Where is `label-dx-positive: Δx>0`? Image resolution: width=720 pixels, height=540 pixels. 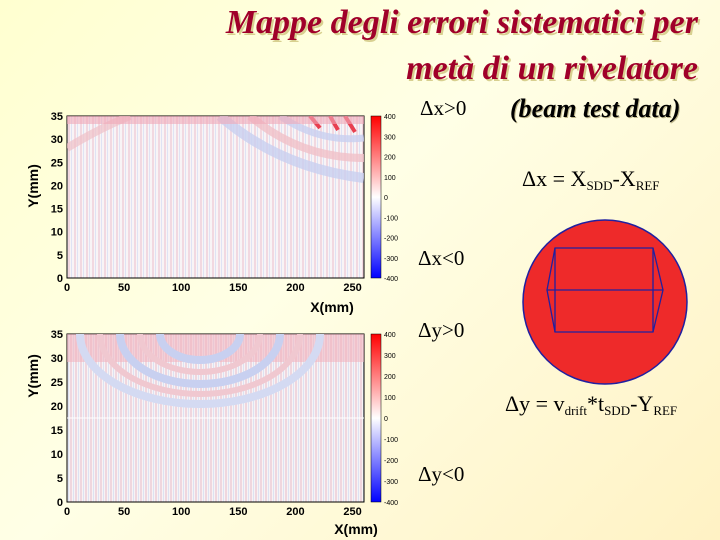 label-dx-positive: Δx>0 is located at coordinates (443, 108).